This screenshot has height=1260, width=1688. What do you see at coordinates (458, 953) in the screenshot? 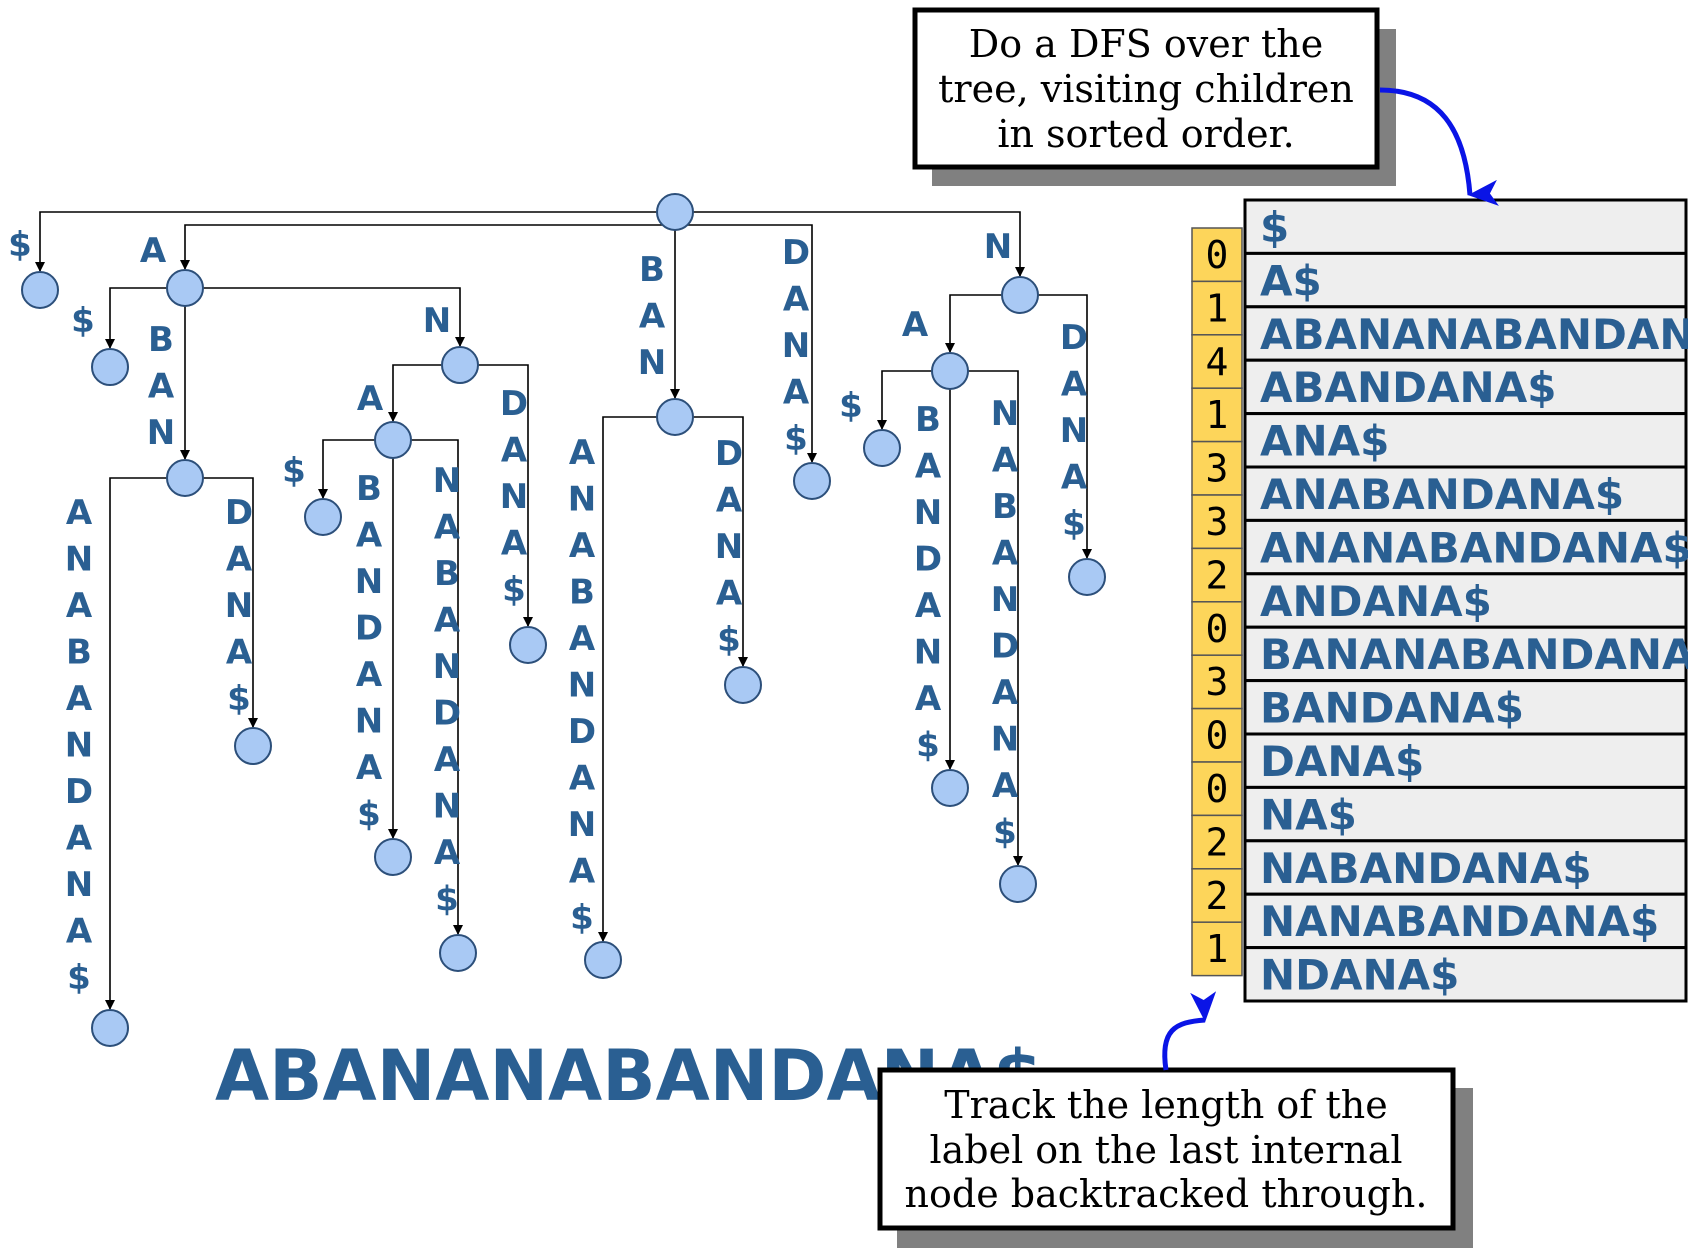
I see `tree-node-leaf-ANANABANDANA$` at bounding box center [458, 953].